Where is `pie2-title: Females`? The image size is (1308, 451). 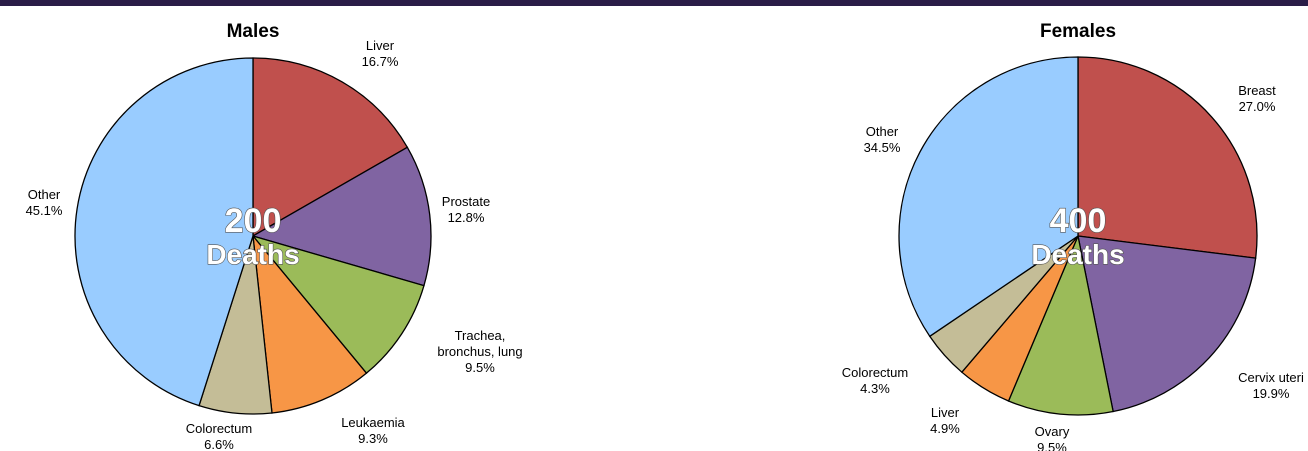 pie2-title: Females is located at coordinates (1078, 31).